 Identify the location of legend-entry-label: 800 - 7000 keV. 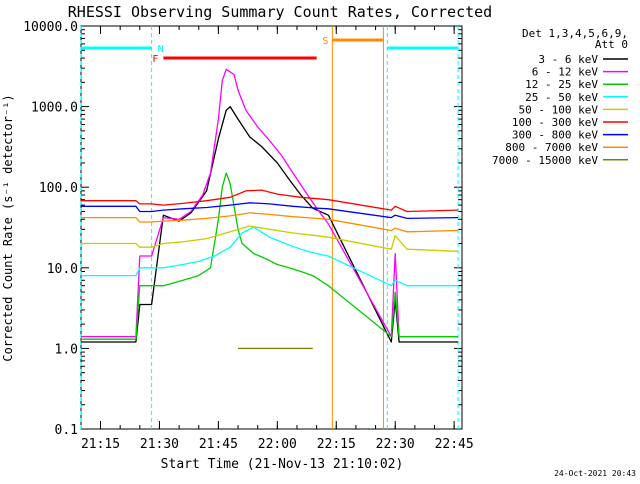
(551, 147).